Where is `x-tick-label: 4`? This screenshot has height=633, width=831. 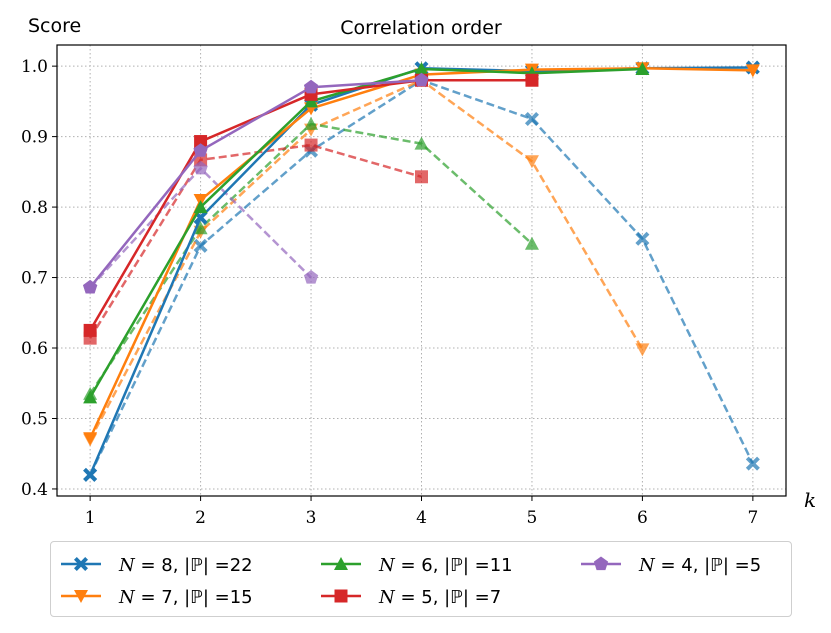 x-tick-label: 4 is located at coordinates (421, 518).